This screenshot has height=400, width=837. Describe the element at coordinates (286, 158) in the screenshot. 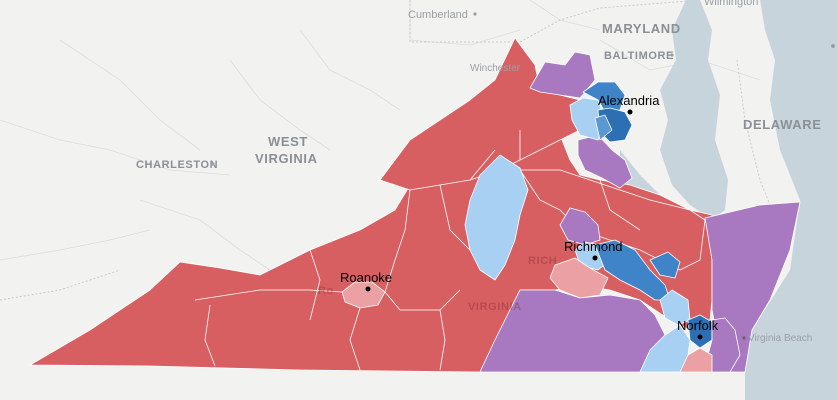

I see `label-virginia-wv: VIRGINIA` at that location.